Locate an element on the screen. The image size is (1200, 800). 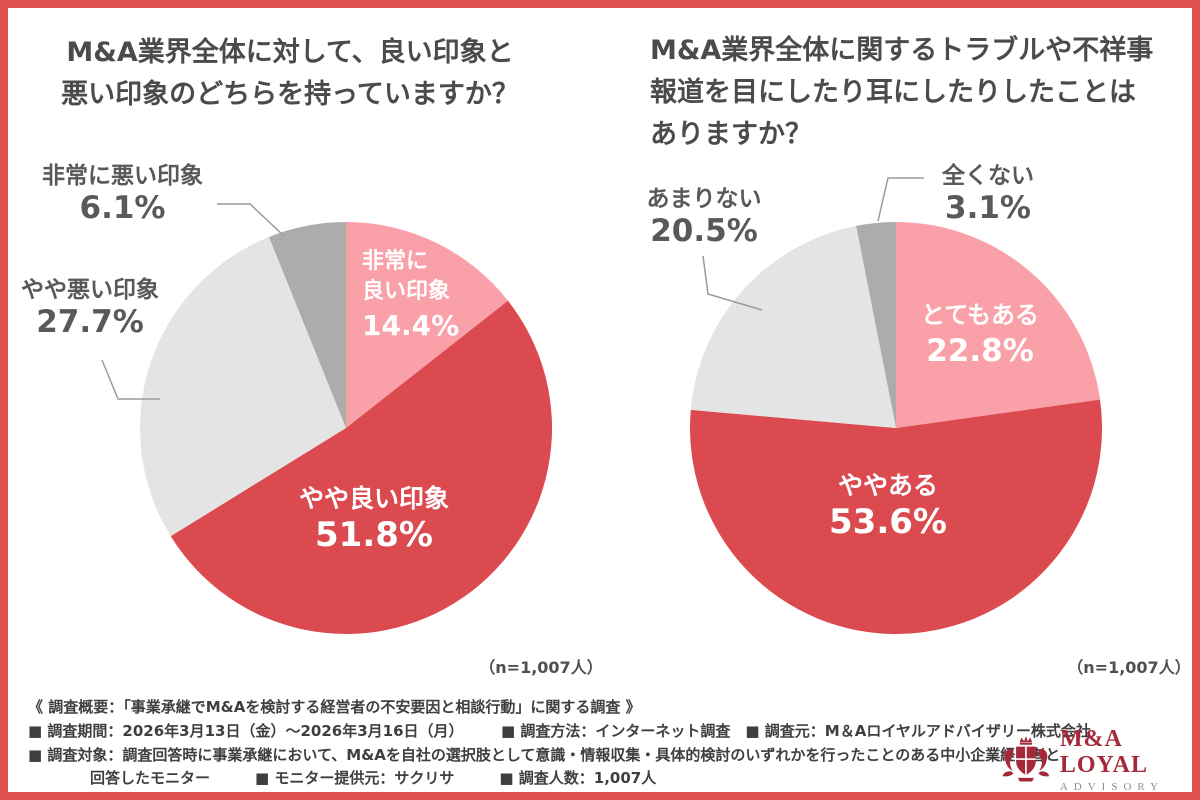
label-somewhat-good-impression-text: やや良い印象 is located at coordinates (373, 498).